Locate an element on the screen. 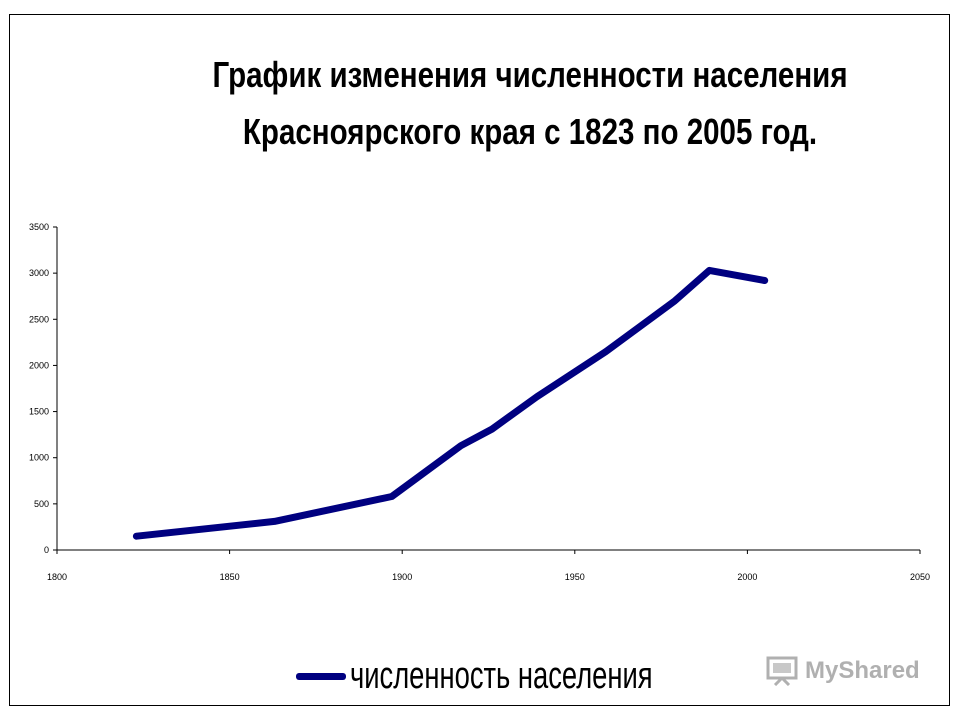  watermark: MyShared is located at coordinates (842, 671).